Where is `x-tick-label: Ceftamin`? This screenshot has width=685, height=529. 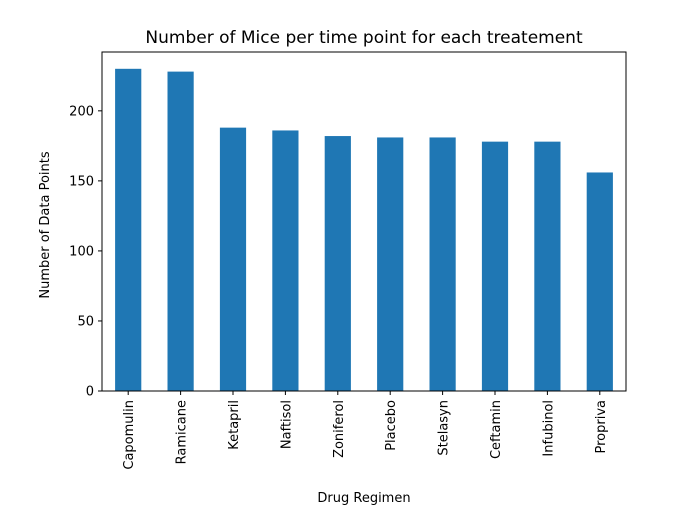
x-tick-label: Ceftamin is located at coordinates (496, 429).